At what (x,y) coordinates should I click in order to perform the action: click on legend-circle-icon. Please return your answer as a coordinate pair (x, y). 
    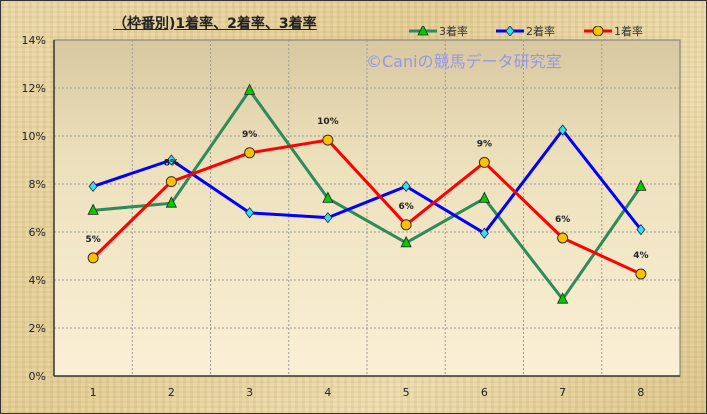
    Looking at the image, I should click on (598, 31).